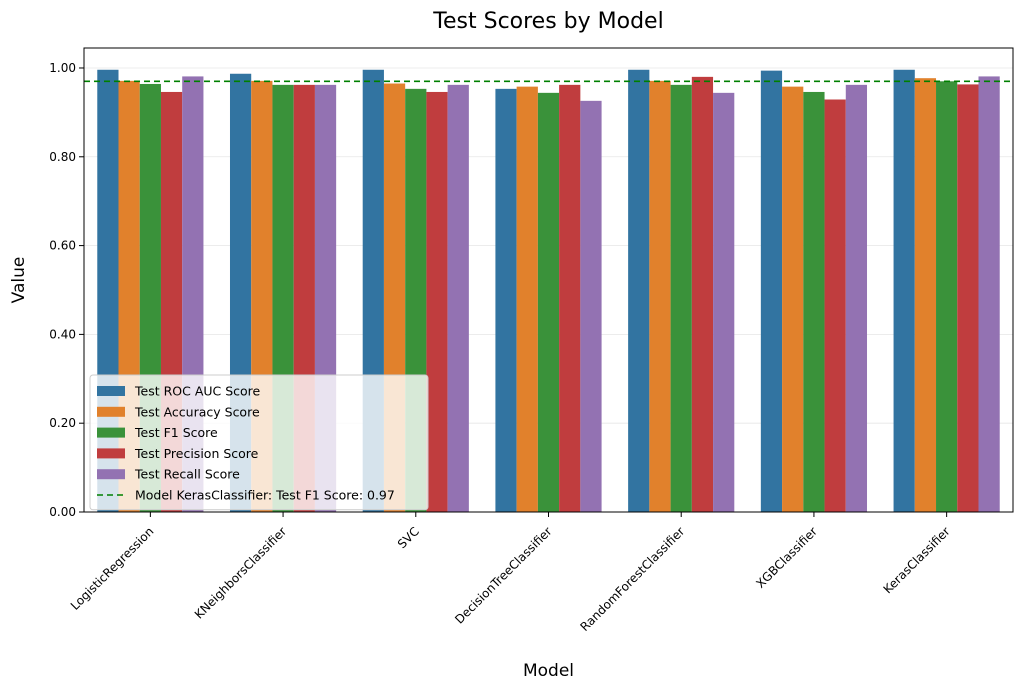 This screenshot has height=690, width=1023. Describe the element at coordinates (187, 474) in the screenshot. I see `legend-label: Test Recall Score` at that location.